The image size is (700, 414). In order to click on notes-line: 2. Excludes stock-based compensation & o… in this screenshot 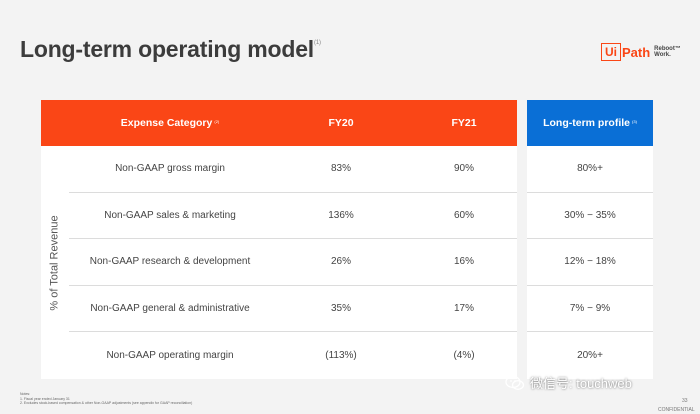, I will do `click(106, 403)`.